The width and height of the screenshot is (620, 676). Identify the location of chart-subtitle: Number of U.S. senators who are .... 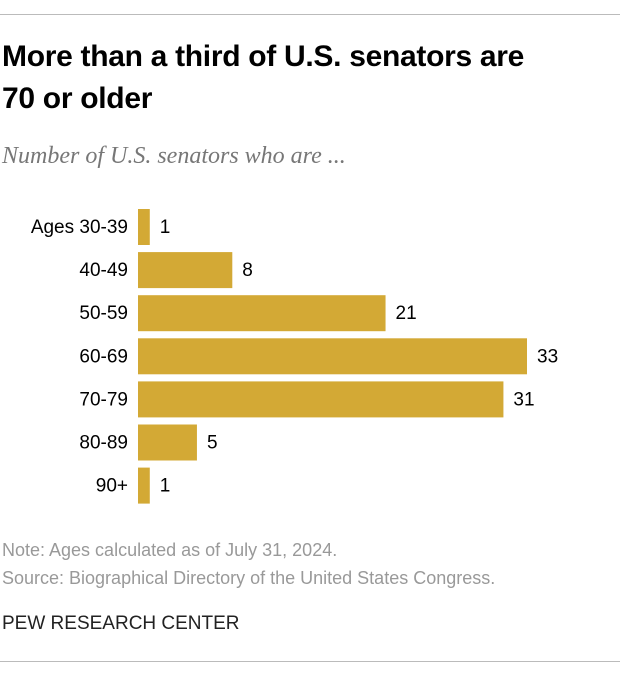
(174, 156).